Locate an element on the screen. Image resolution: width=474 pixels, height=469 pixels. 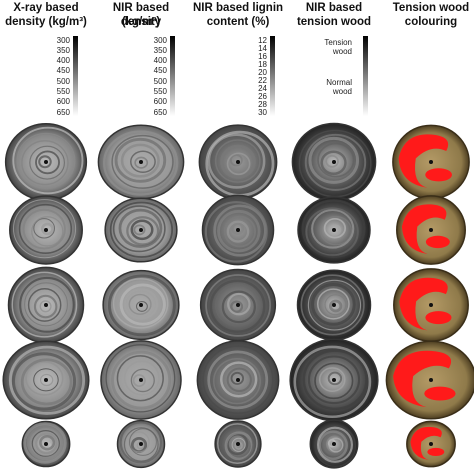
scale-label: 22 is located at coordinates (262, 80).